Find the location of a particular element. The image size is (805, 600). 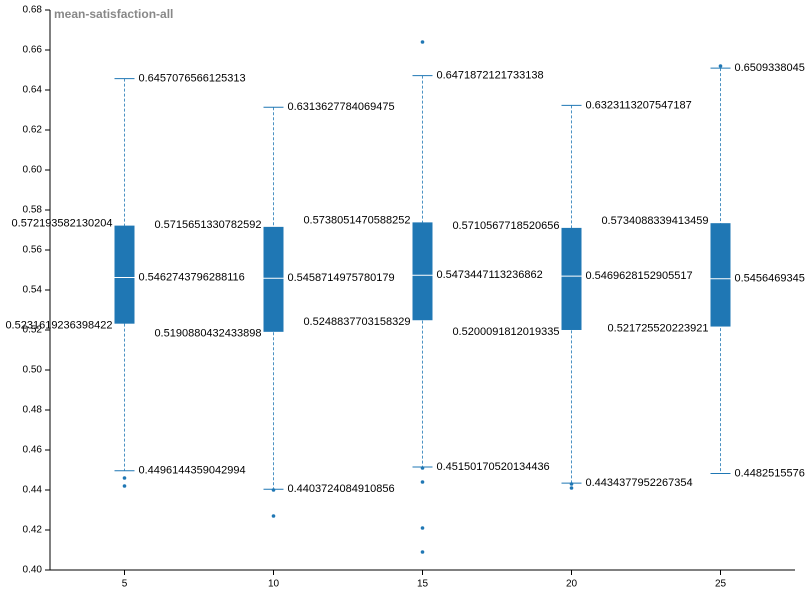

median-label: 0.5462743796288116 is located at coordinates (192, 277).